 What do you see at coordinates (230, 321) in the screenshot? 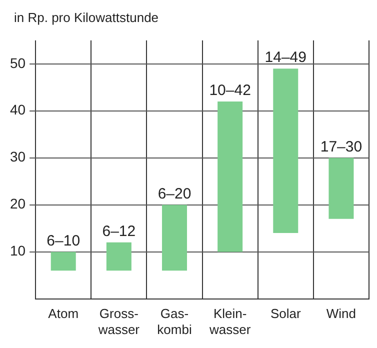
I see `x-tick-label: Klein- wasser` at bounding box center [230, 321].